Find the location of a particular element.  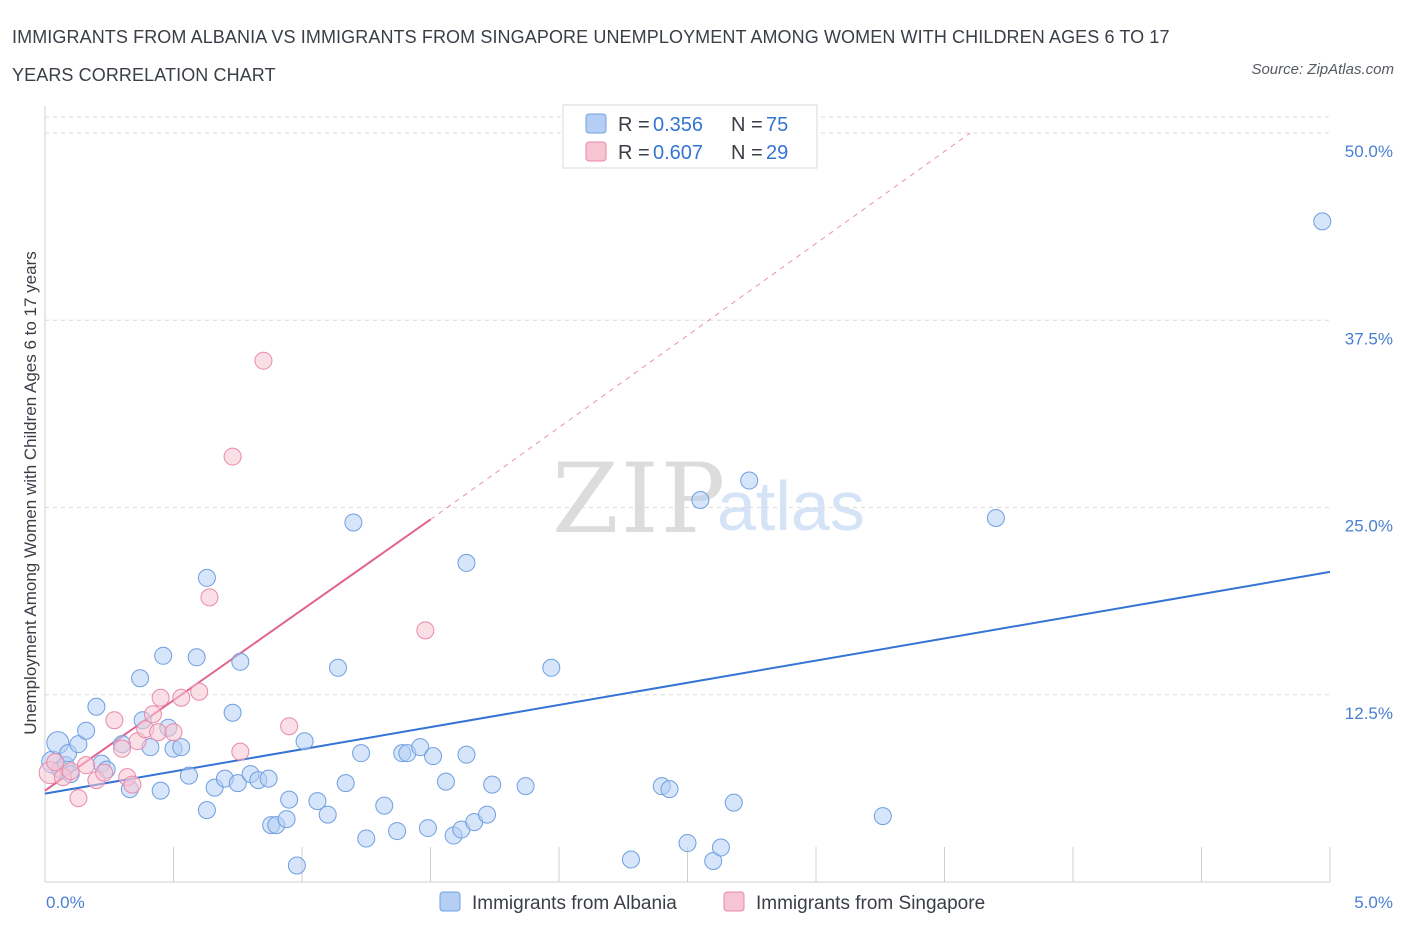

legend-n-value-singapore: 29 is located at coordinates (777, 153).